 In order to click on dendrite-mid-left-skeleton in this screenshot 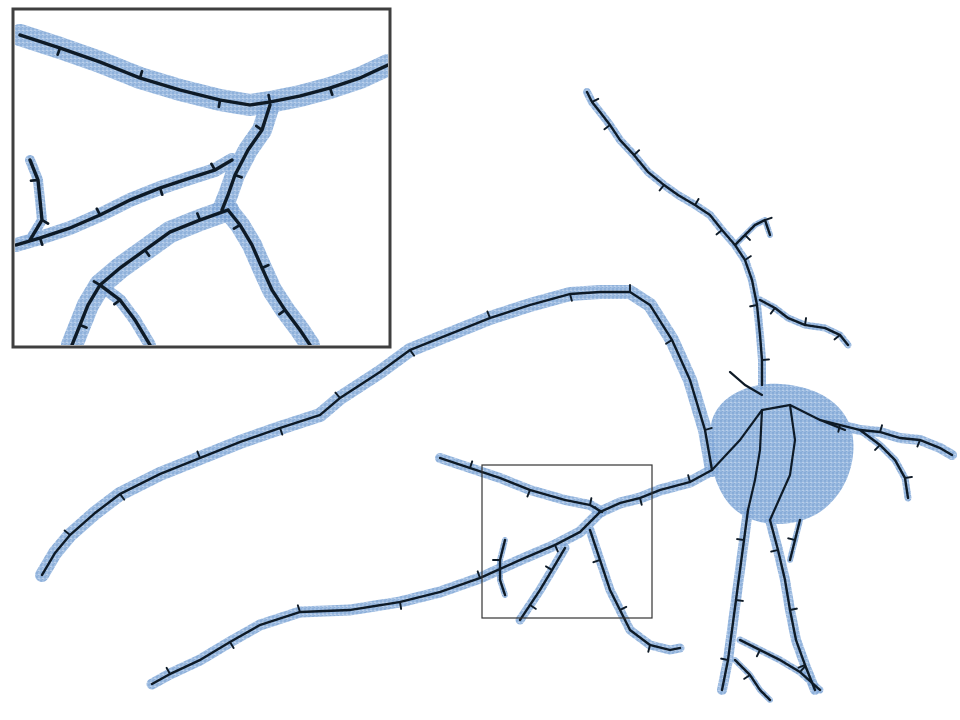, I will do `click(542, 584)`.